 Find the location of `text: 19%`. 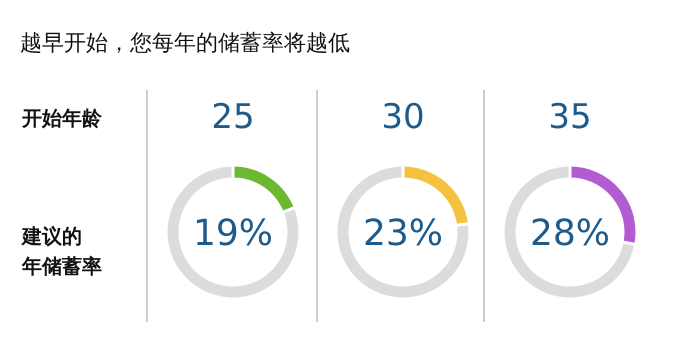

text: 19% is located at coordinates (233, 233).